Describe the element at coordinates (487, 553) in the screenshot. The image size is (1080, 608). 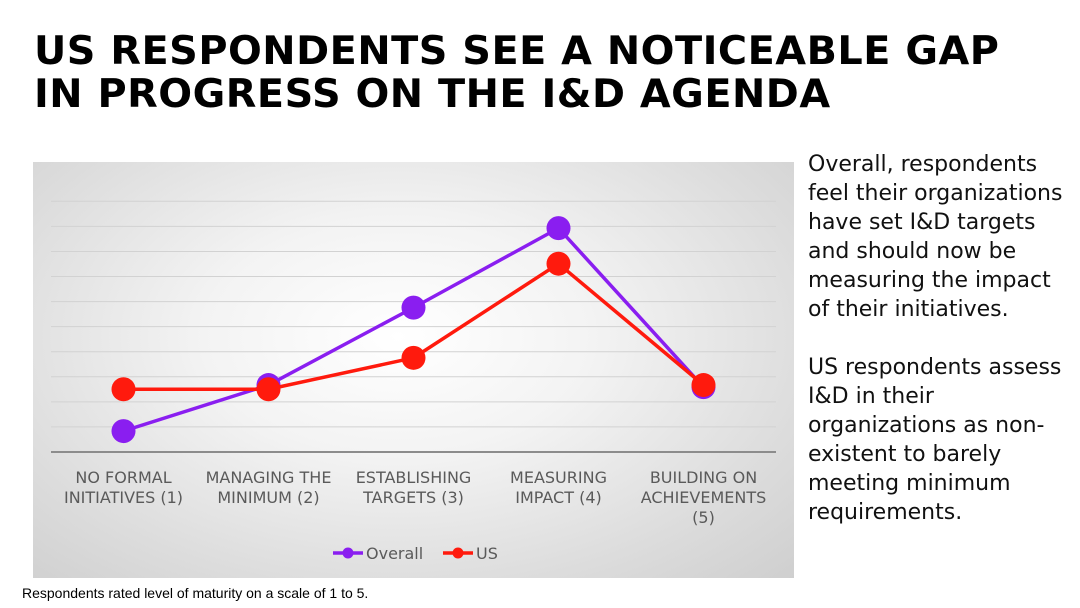
I see `legend-label-us: US` at that location.